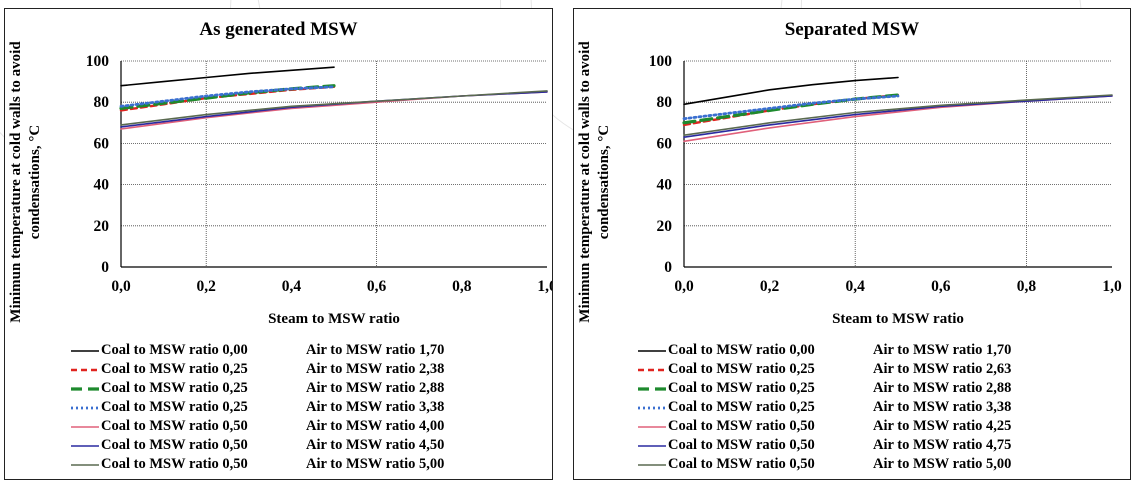 The height and width of the screenshot is (480, 1135). I want to click on legend-air-ratio: Air to MSW ratio 4,00, so click(375, 426).